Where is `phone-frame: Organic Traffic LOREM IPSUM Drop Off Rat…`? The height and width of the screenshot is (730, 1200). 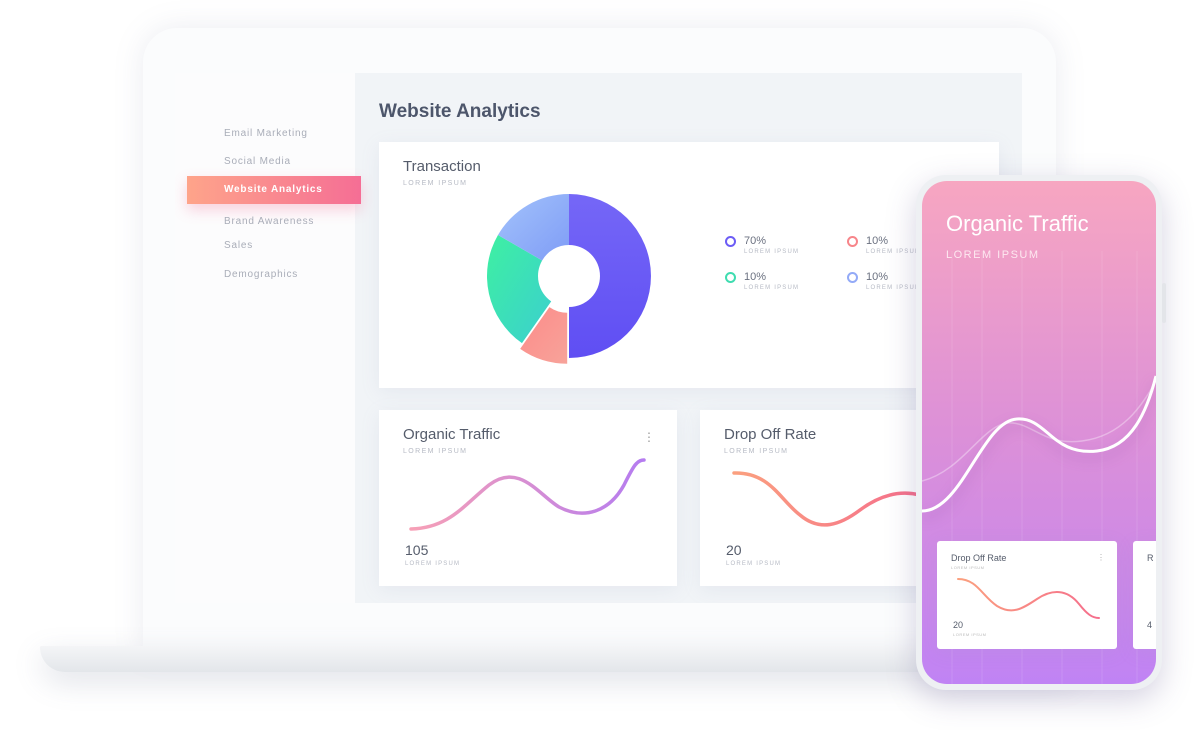 phone-frame: Organic Traffic LOREM IPSUM Drop Off Rat… is located at coordinates (1041, 432).